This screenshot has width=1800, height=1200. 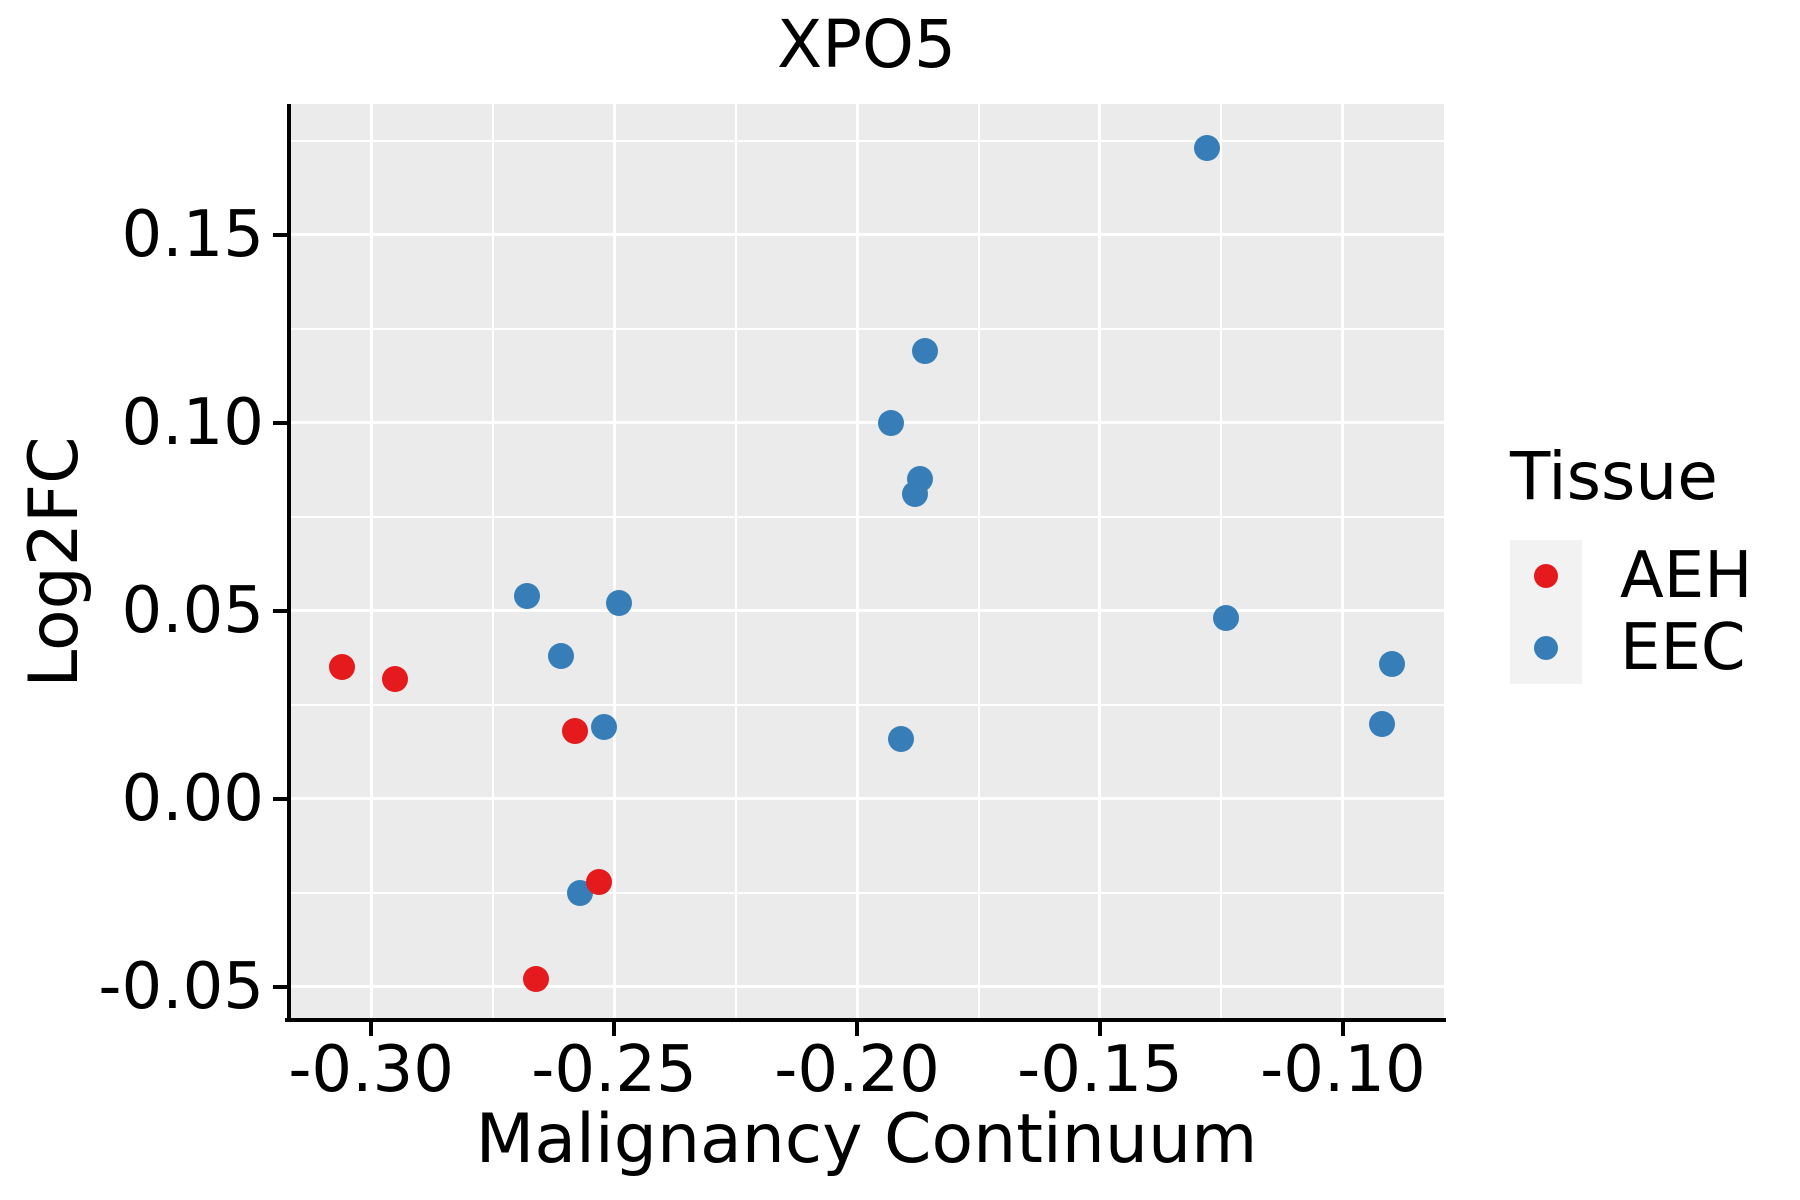 I want to click on aeh-dot-icon, so click(x=1546, y=576).